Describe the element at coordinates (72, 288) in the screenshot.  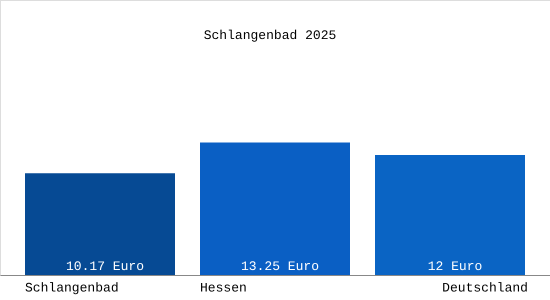
I see `x-tick-label: Schlangenbad` at that location.